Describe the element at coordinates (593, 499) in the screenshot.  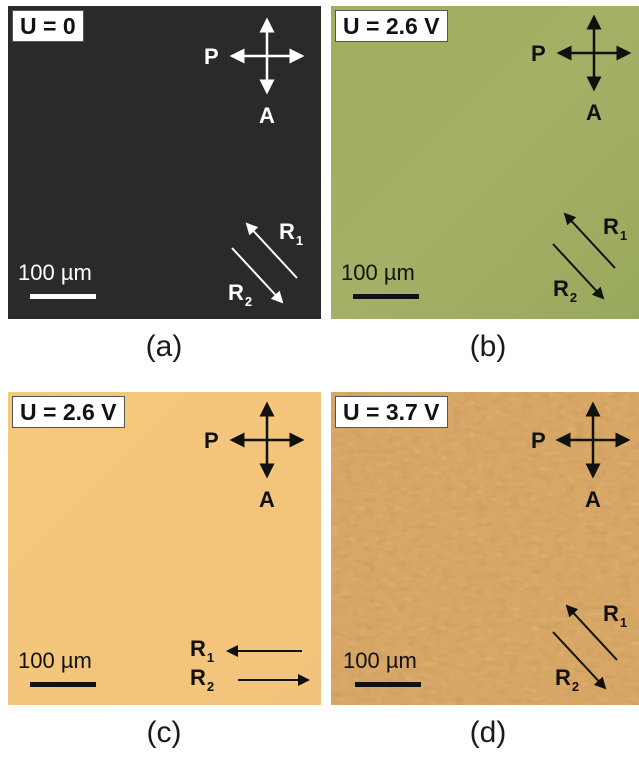
I see `analyzer-label-d: A` at that location.